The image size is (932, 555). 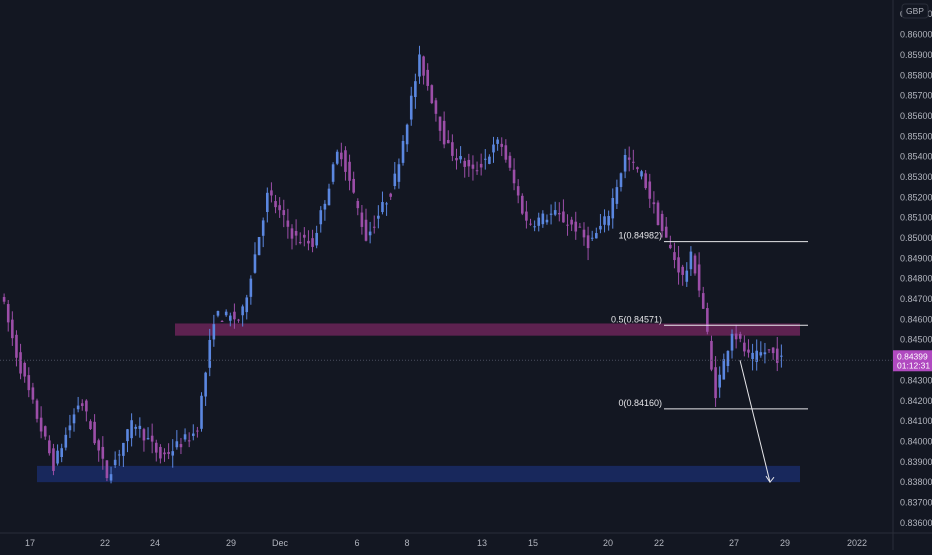 What do you see at coordinates (916, 279) in the screenshot?
I see `price-tick-label: 0.84800` at bounding box center [916, 279].